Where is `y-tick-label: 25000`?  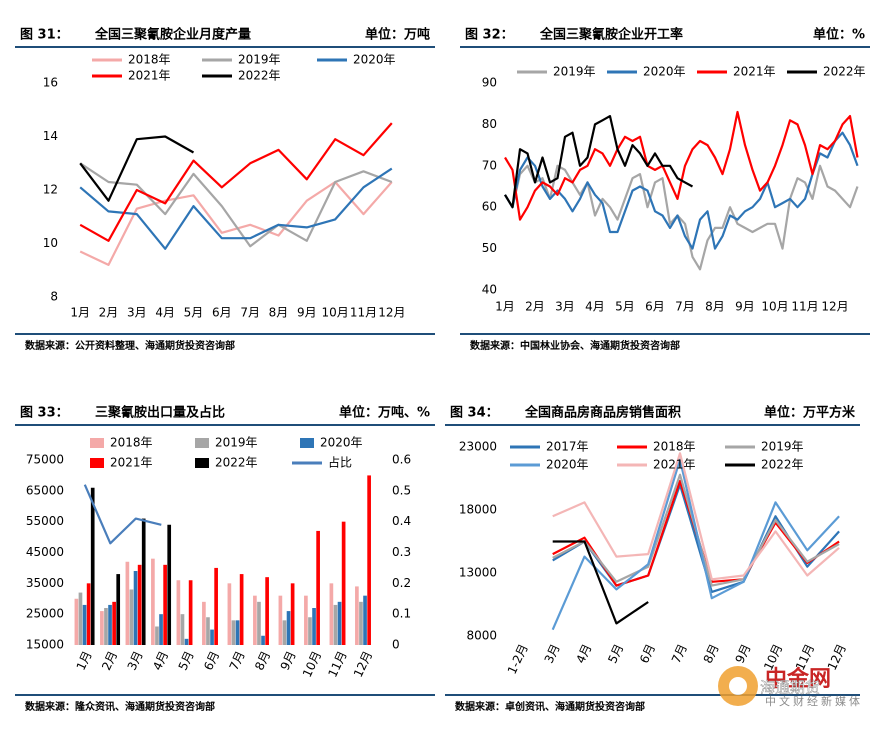
y-tick-label: 25000 is located at coordinates (45, 614).